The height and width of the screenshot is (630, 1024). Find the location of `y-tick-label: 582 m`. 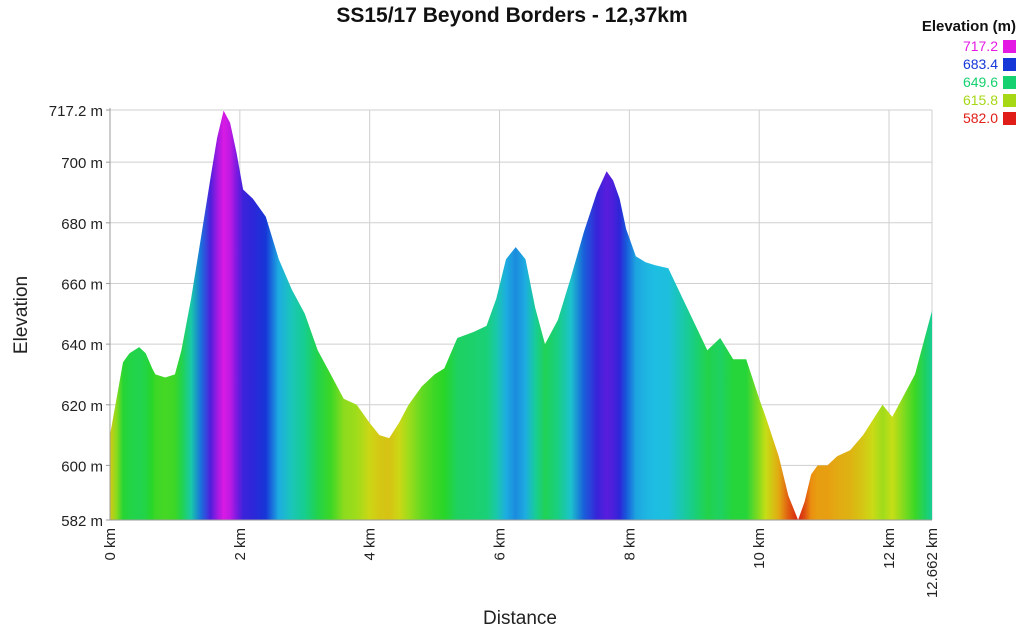

y-tick-label: 582 m is located at coordinates (82, 521).